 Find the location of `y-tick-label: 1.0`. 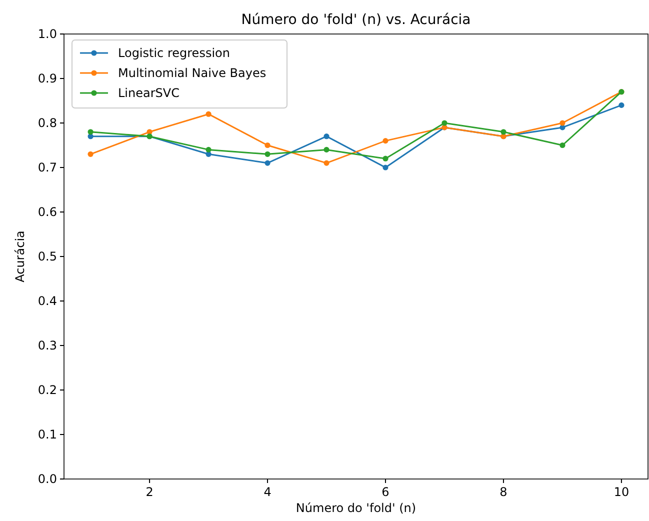

y-tick-label: 1.0 is located at coordinates (47, 34).